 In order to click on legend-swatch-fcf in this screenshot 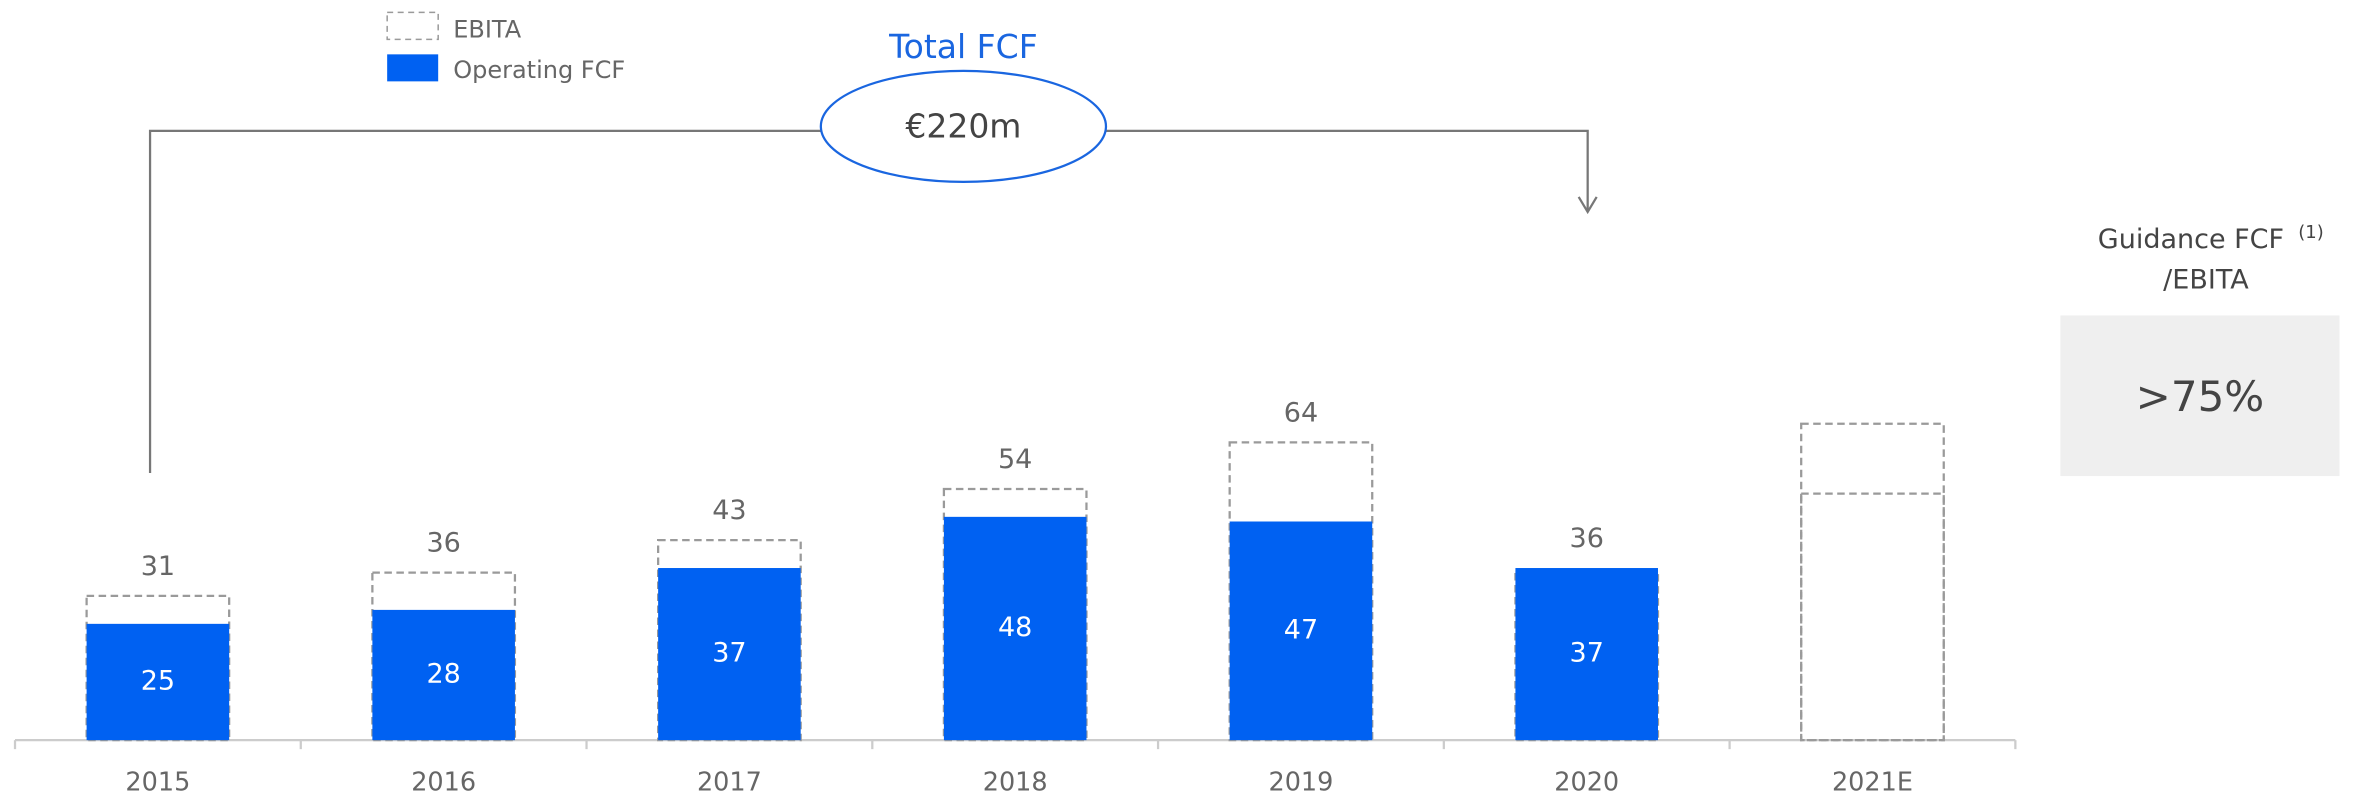, I will do `click(413, 68)`.